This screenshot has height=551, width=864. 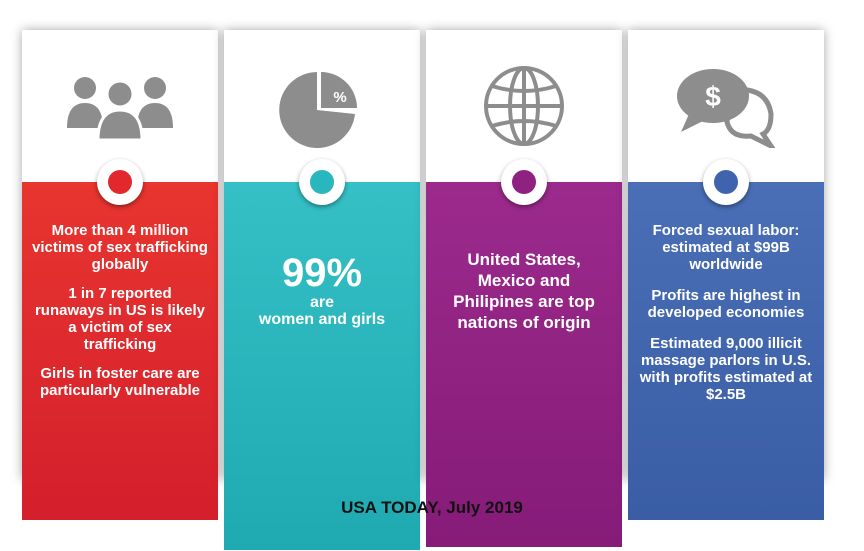 I want to click on panel-victims-top, so click(x=120, y=106).